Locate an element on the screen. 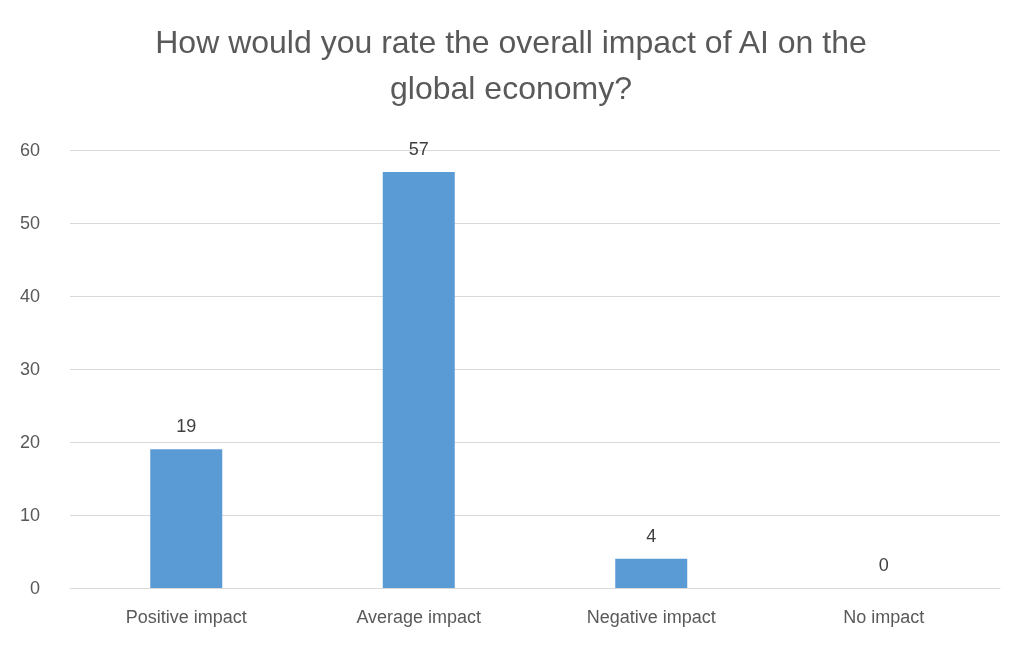 Image resolution: width=1022 pixels, height=646 pixels. y-tick-label: 60 is located at coordinates (29, 150).